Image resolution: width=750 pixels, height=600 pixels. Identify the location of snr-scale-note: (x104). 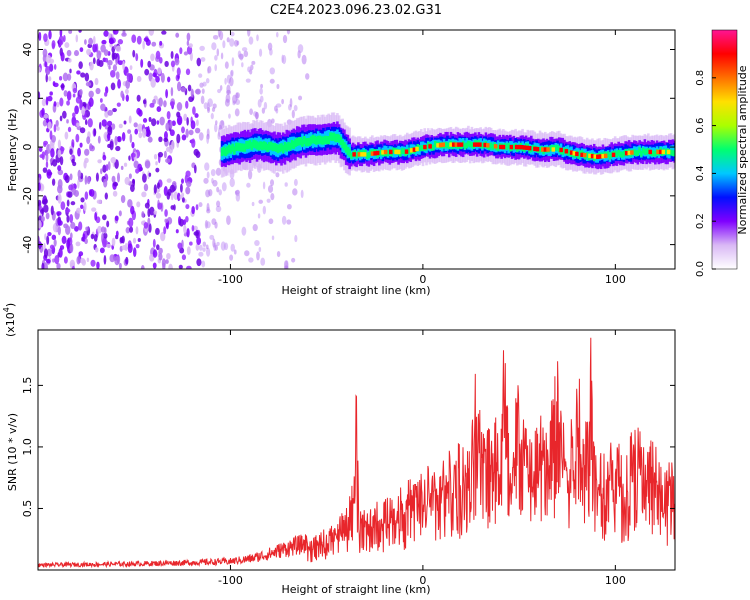
(9, 320).